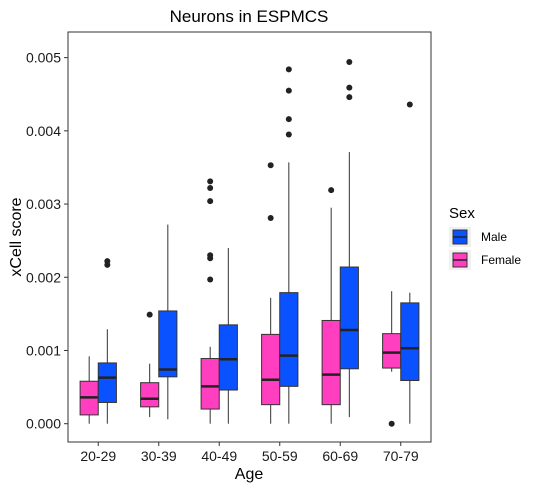 This screenshot has width=536, height=489. I want to click on y-tick-label: 0.004, so click(43, 131).